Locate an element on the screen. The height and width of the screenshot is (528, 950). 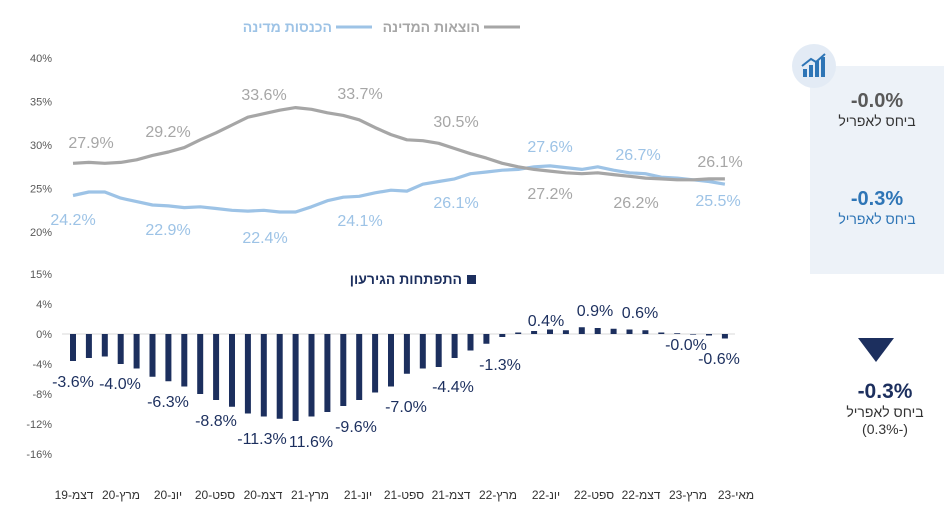
legend-label: הכנסות מדינה is located at coordinates (287, 27).